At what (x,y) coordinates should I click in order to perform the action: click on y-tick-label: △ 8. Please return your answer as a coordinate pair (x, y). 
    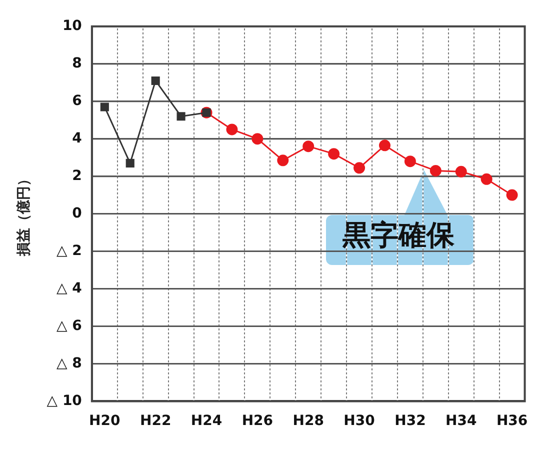
    Looking at the image, I should click on (69, 363).